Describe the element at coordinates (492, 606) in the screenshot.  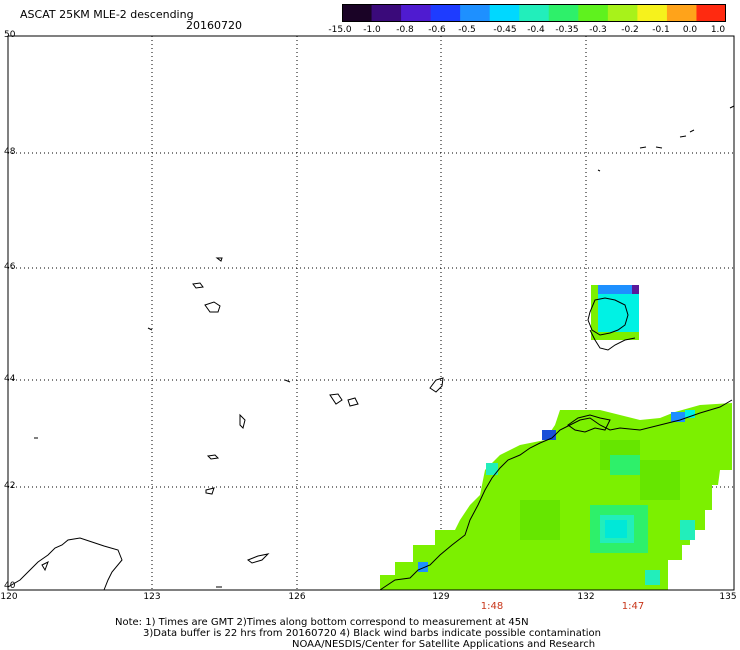
I see `pass-time-label: 1:48` at that location.